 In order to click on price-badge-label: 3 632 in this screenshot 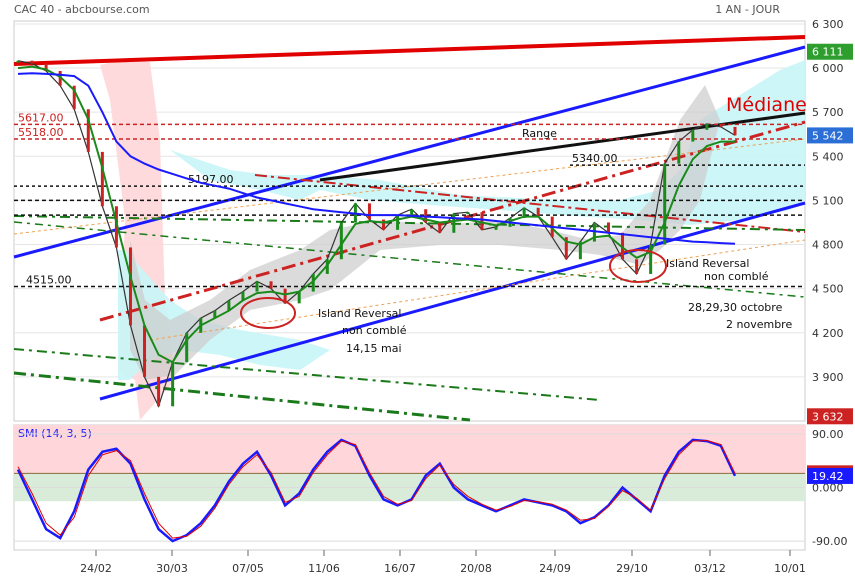, I will do `click(828, 416)`.